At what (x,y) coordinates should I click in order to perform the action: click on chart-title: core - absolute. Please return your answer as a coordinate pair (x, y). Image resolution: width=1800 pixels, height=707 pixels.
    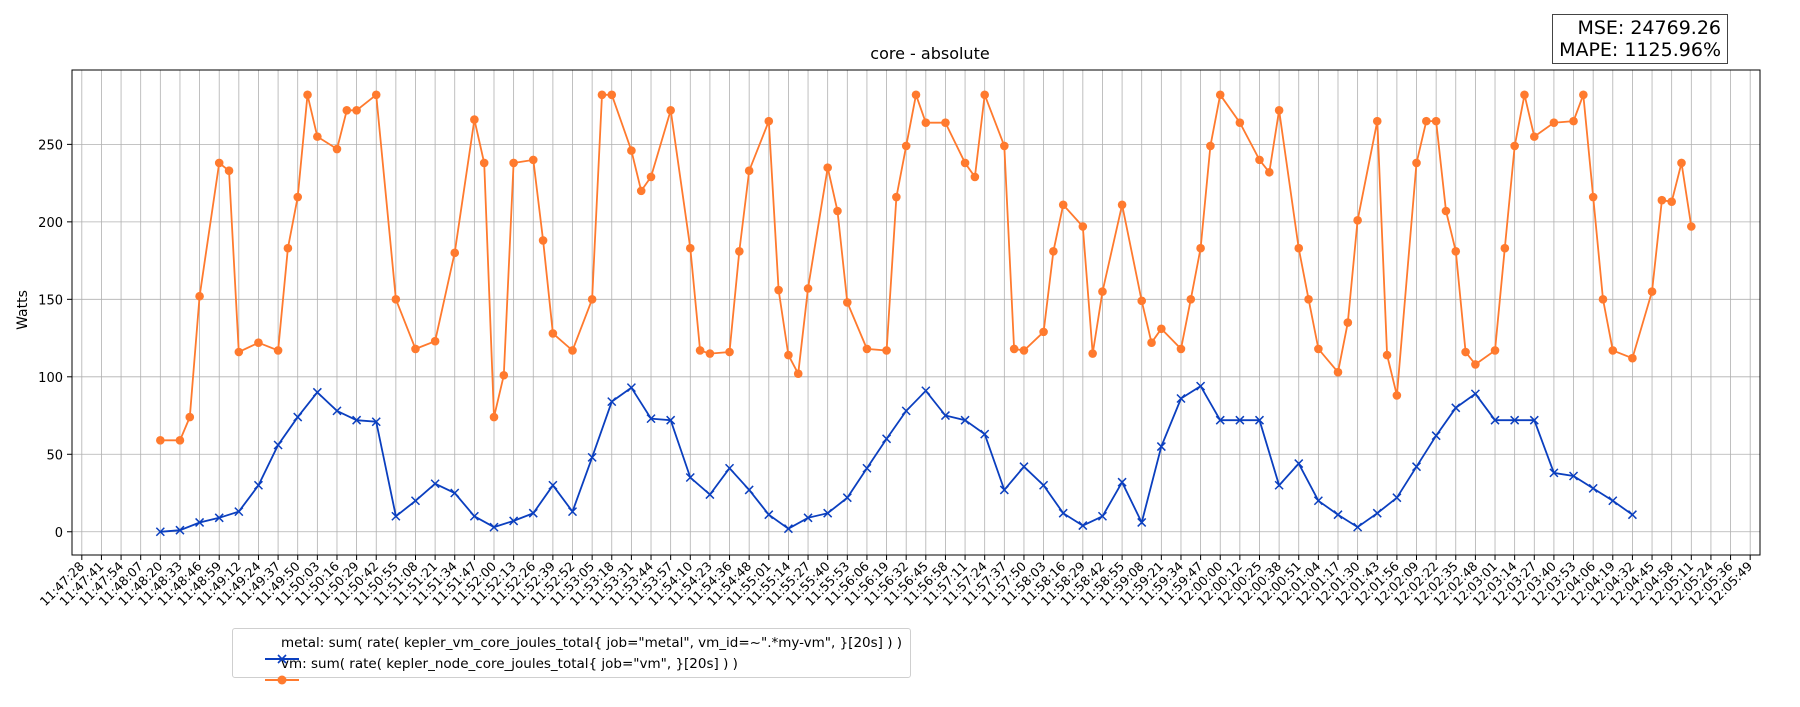
    Looking at the image, I should click on (929, 53).